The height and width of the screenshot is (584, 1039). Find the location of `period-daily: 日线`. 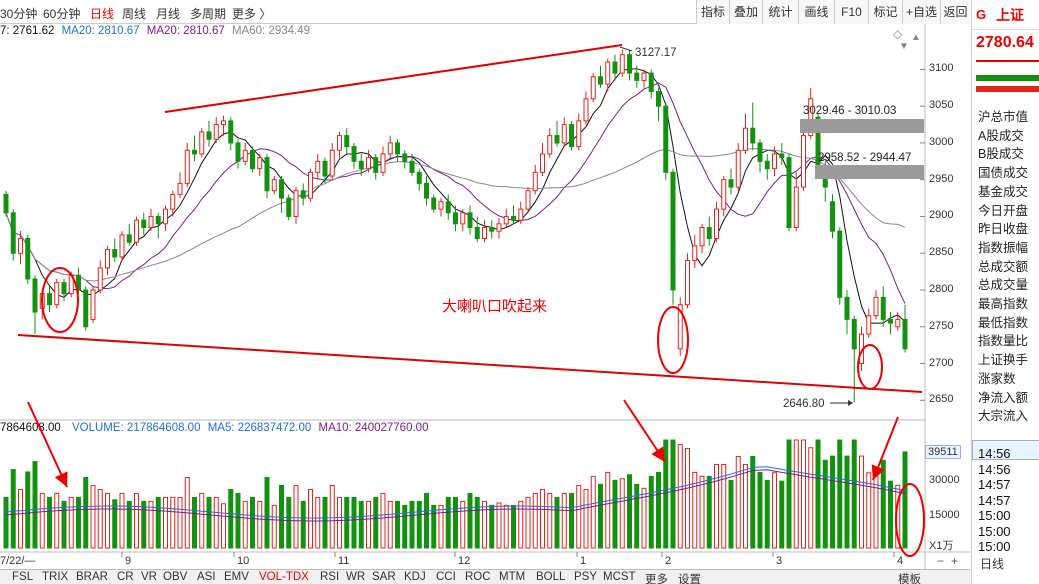

period-daily: 日线 is located at coordinates (102, 14).